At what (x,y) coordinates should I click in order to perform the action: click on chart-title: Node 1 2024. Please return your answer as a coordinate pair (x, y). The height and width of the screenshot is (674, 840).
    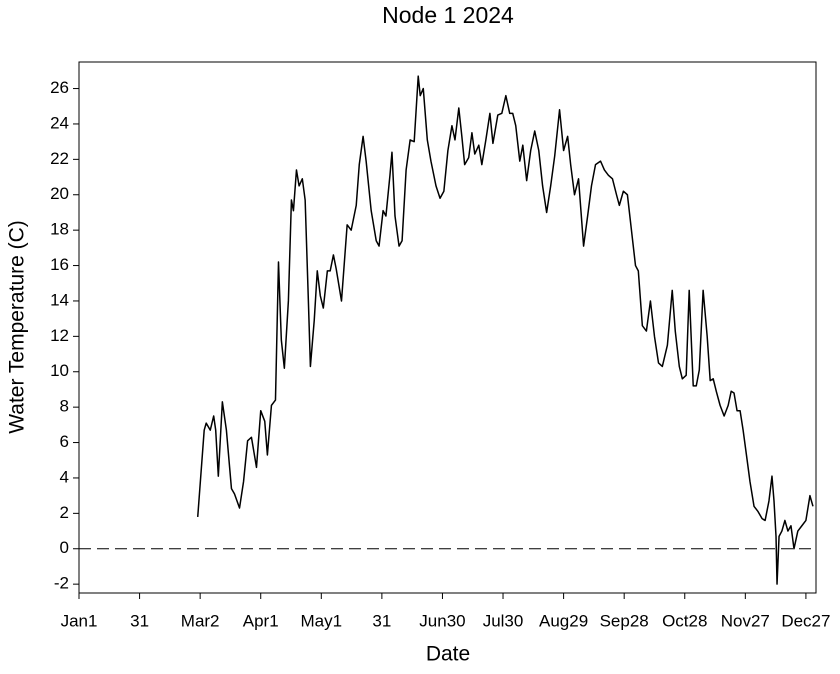
    Looking at the image, I should click on (448, 15).